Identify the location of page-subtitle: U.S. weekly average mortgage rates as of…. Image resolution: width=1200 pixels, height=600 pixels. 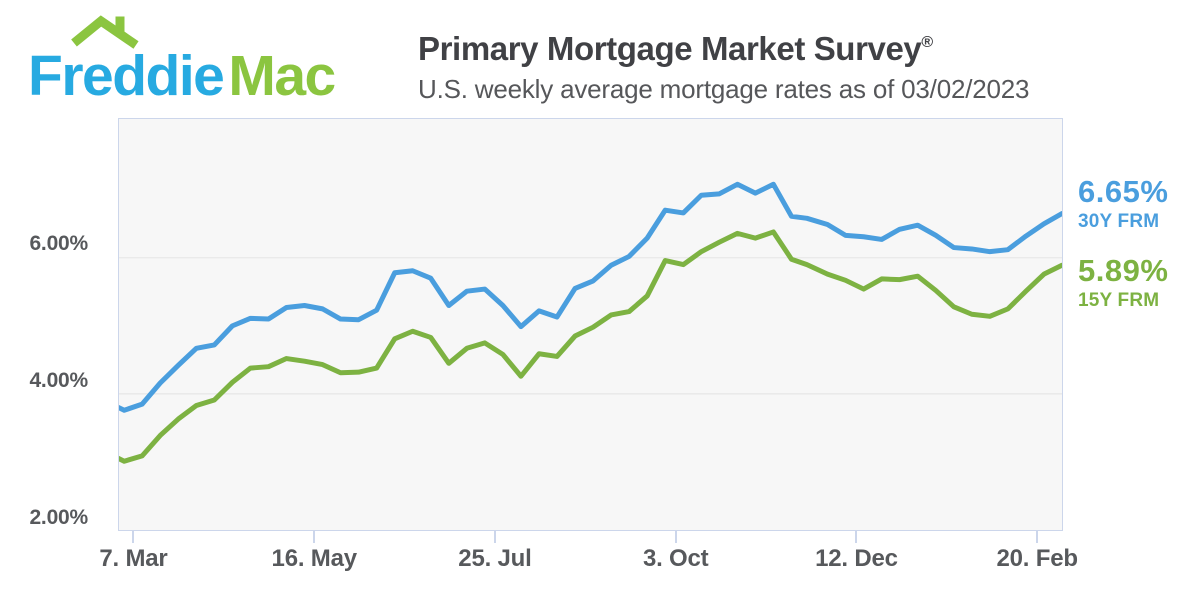
(724, 89).